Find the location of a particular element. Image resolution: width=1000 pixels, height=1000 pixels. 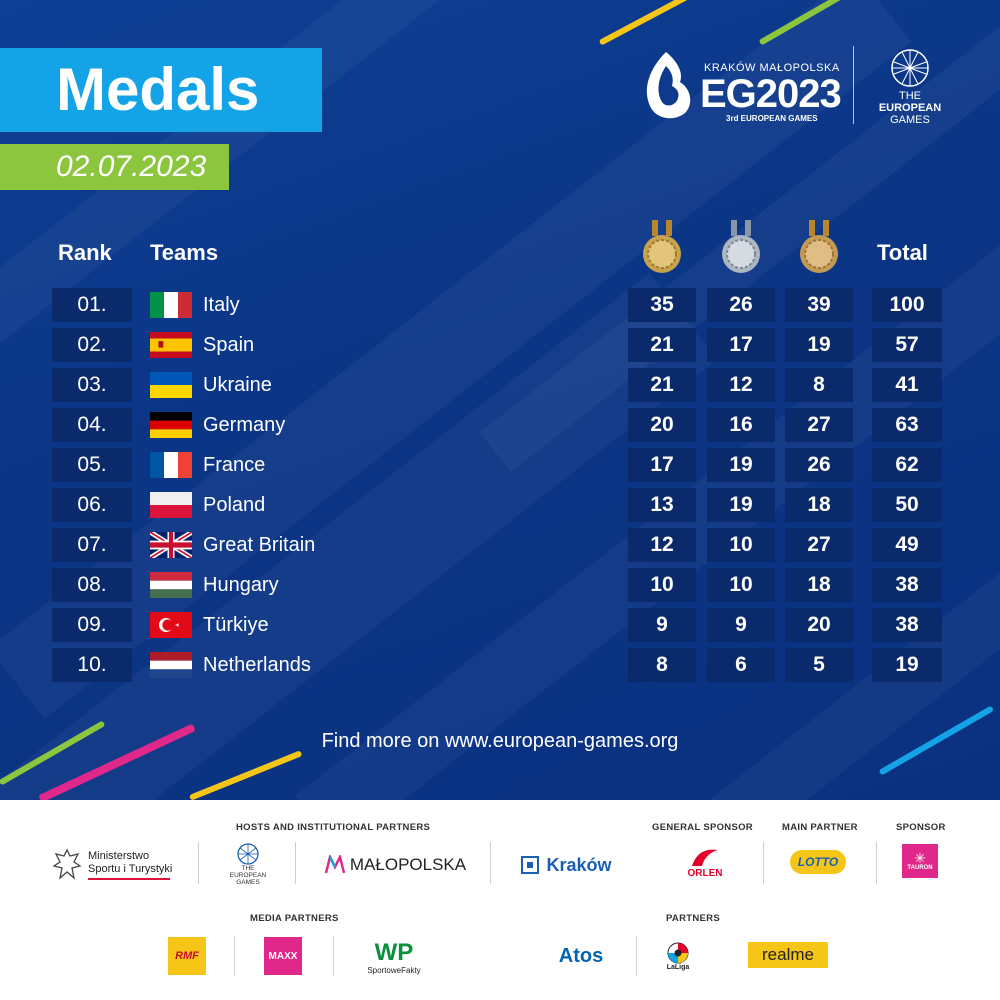

main-partner-label: MAIN PARTNER is located at coordinates (820, 827).